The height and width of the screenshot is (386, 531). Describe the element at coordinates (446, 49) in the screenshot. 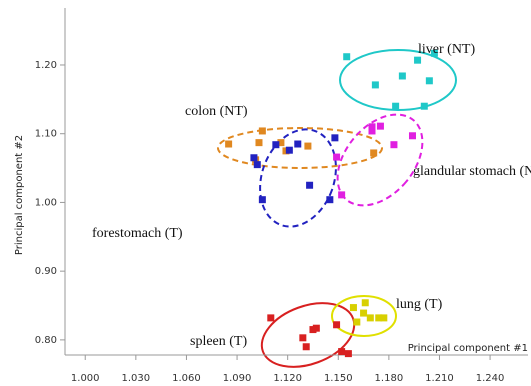

I see `cluster-label: liver (NT)` at that location.